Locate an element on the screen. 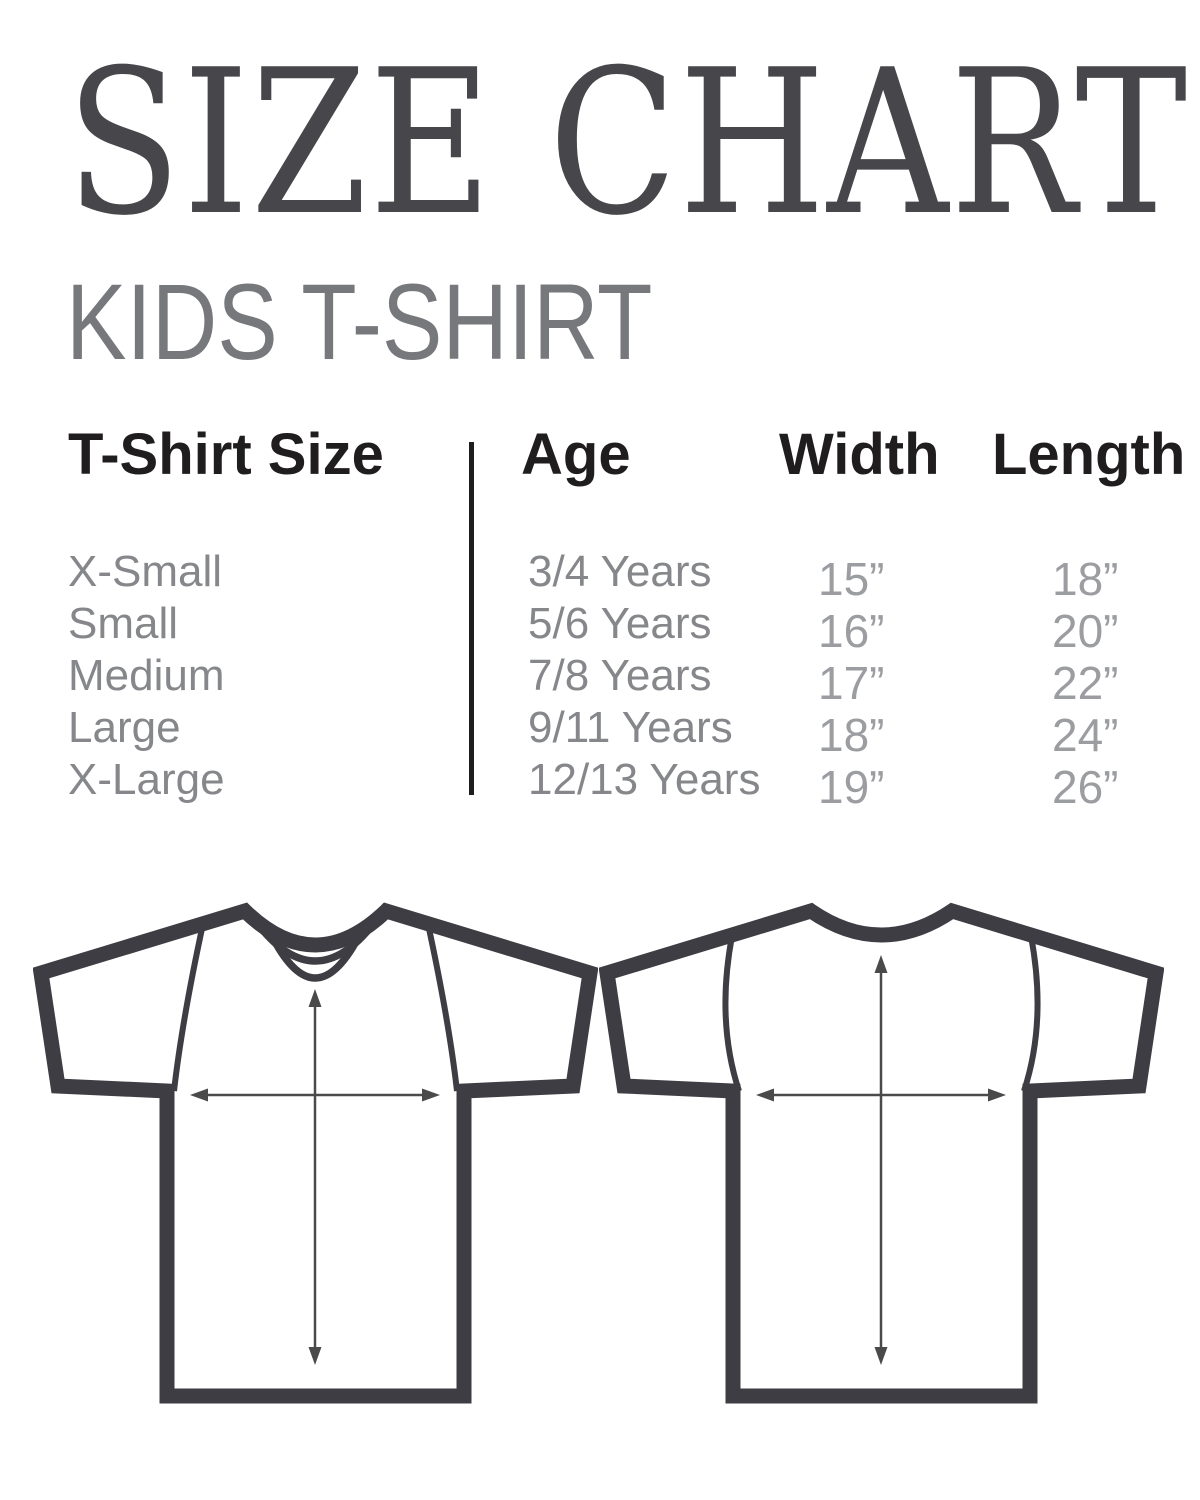  table-row: X-Small 3/4 Years 15” 18” is located at coordinates (600, 575).